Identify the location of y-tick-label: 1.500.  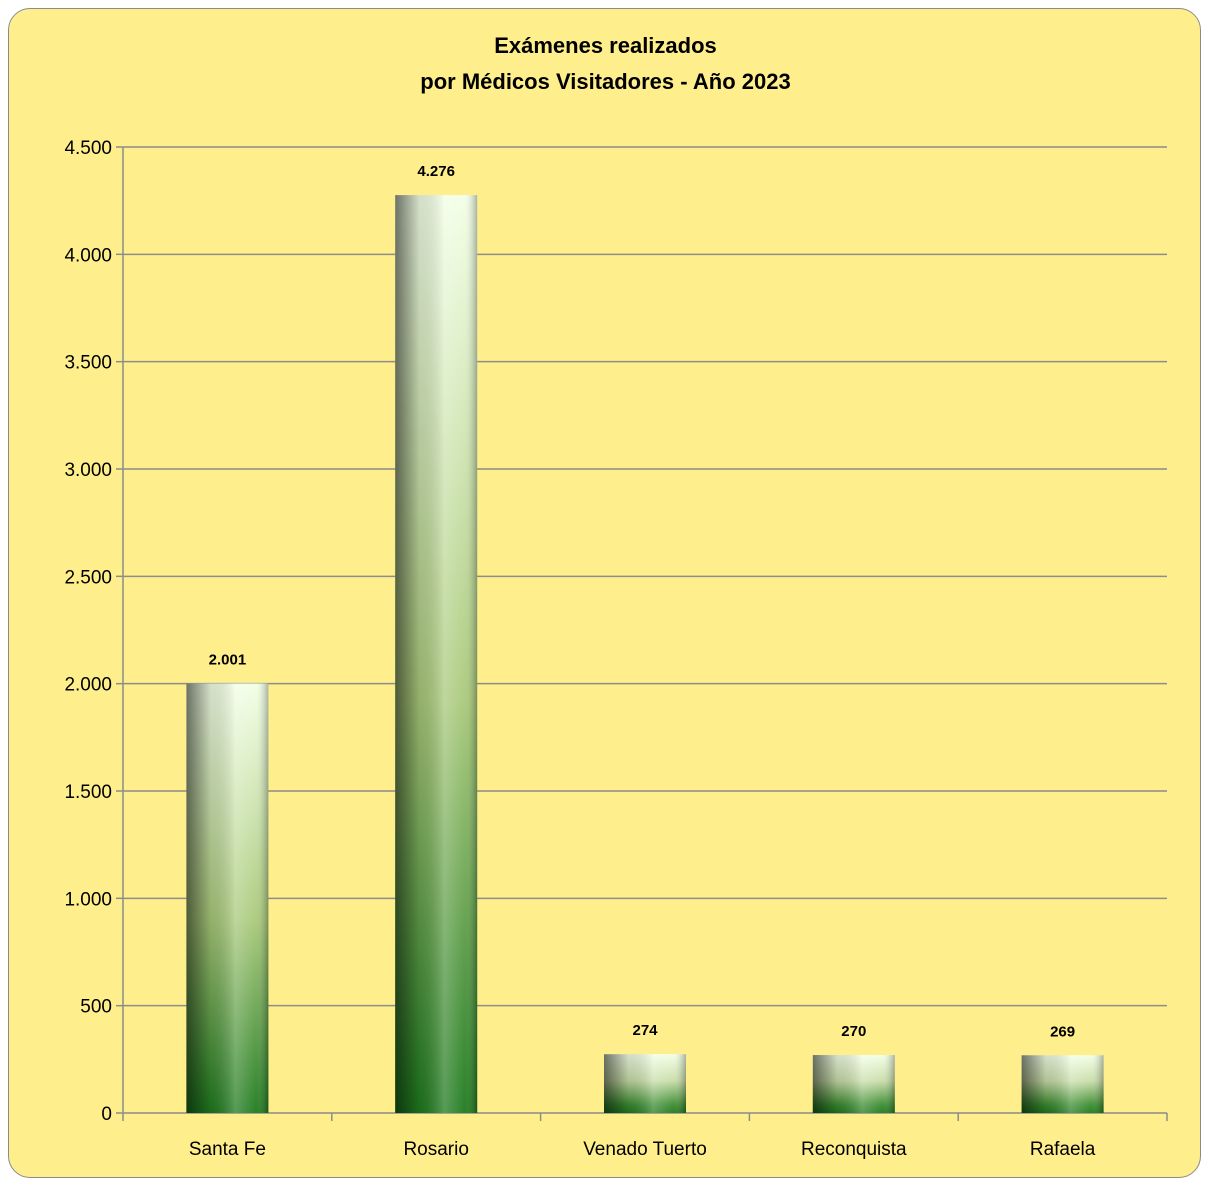
(88, 792).